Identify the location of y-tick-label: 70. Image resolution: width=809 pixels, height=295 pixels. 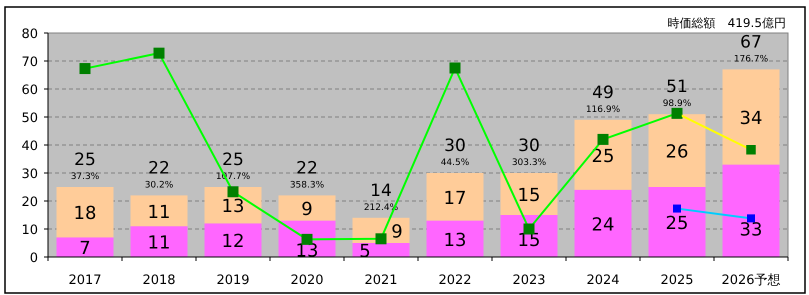
(29, 62).